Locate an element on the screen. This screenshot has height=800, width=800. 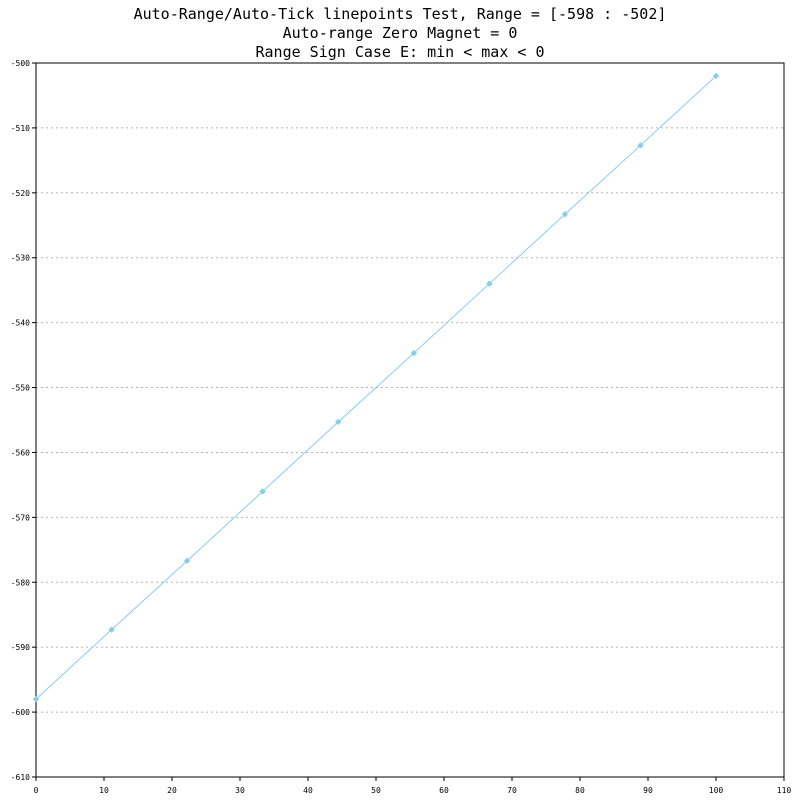
y-tick-label: -610 is located at coordinates (20, 777).